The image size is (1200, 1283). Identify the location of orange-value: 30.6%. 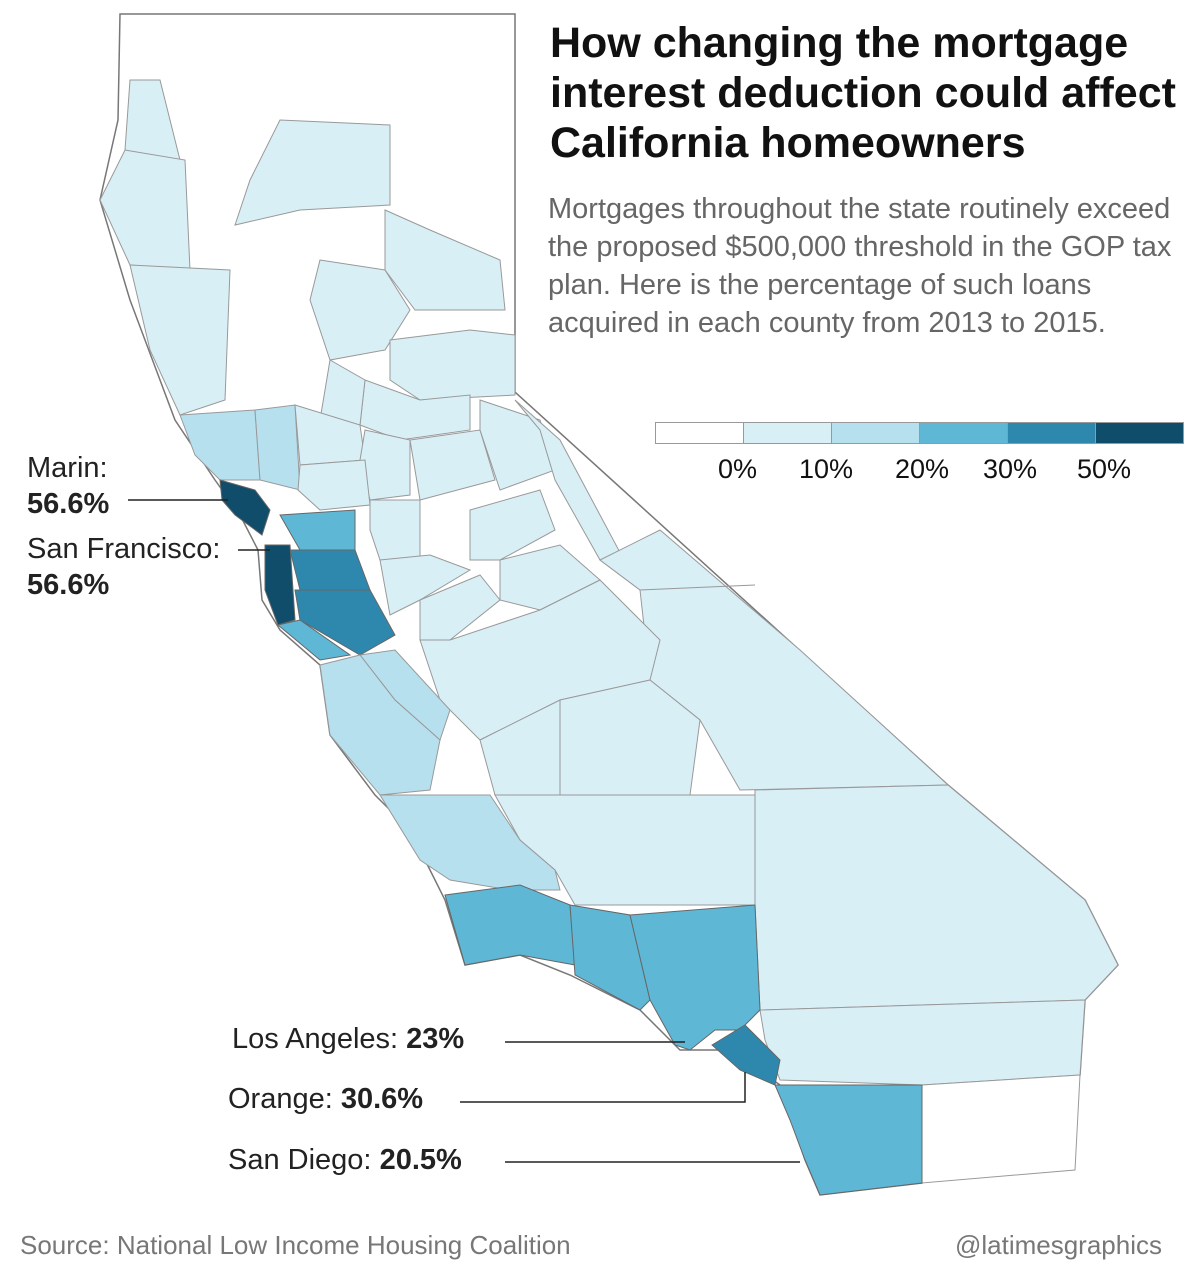
(382, 1099).